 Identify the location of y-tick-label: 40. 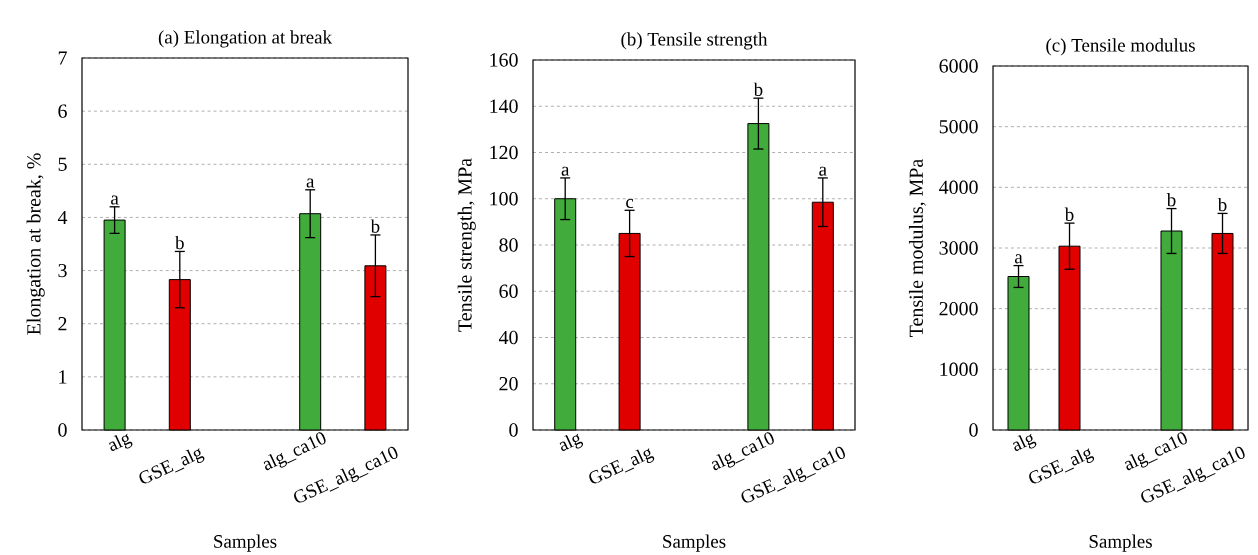
(508, 337).